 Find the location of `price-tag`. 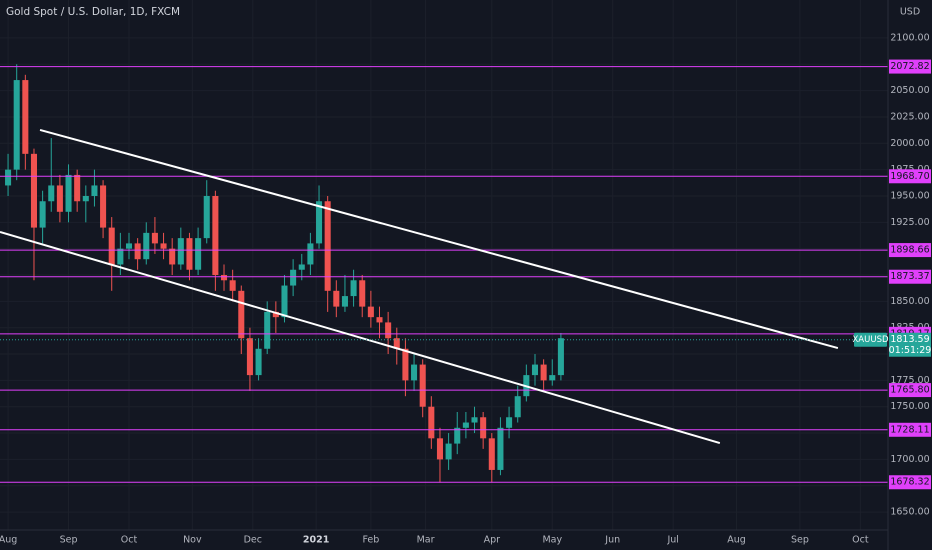

price-tag is located at coordinates (910, 344).